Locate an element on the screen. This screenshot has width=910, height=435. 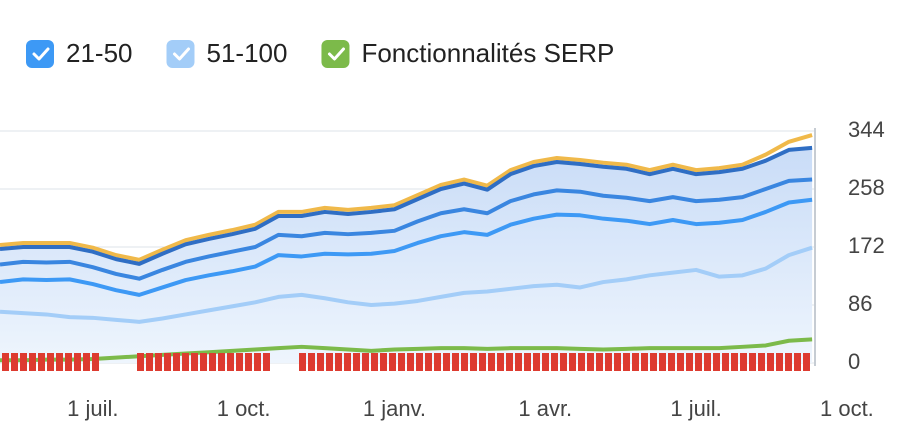
legend-label: Fonctionnalités SERP is located at coordinates (487, 53).